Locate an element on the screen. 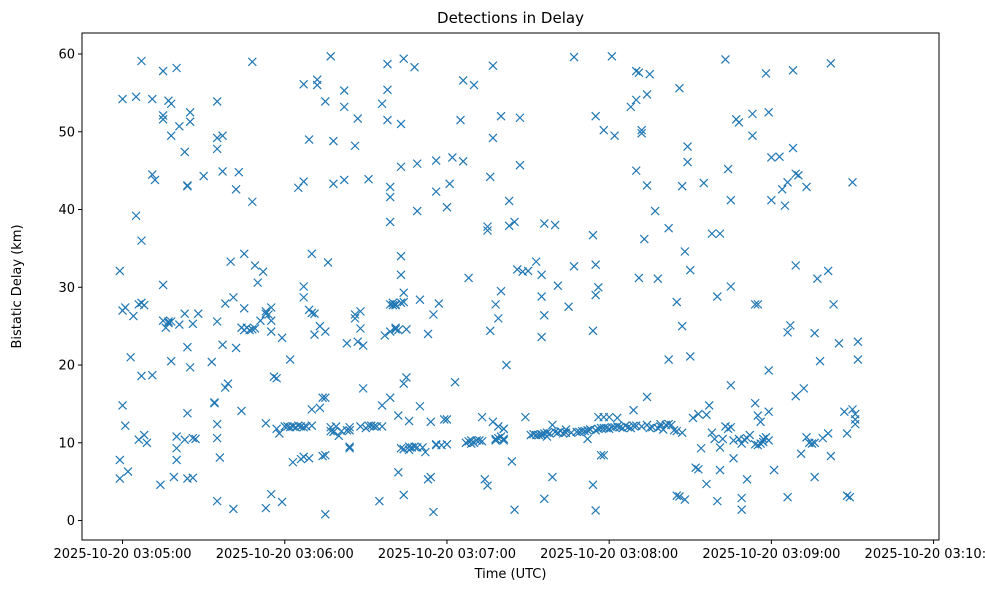  y-axis-ticks: 0 10 20 30 40 50 60 is located at coordinates (70, 288).